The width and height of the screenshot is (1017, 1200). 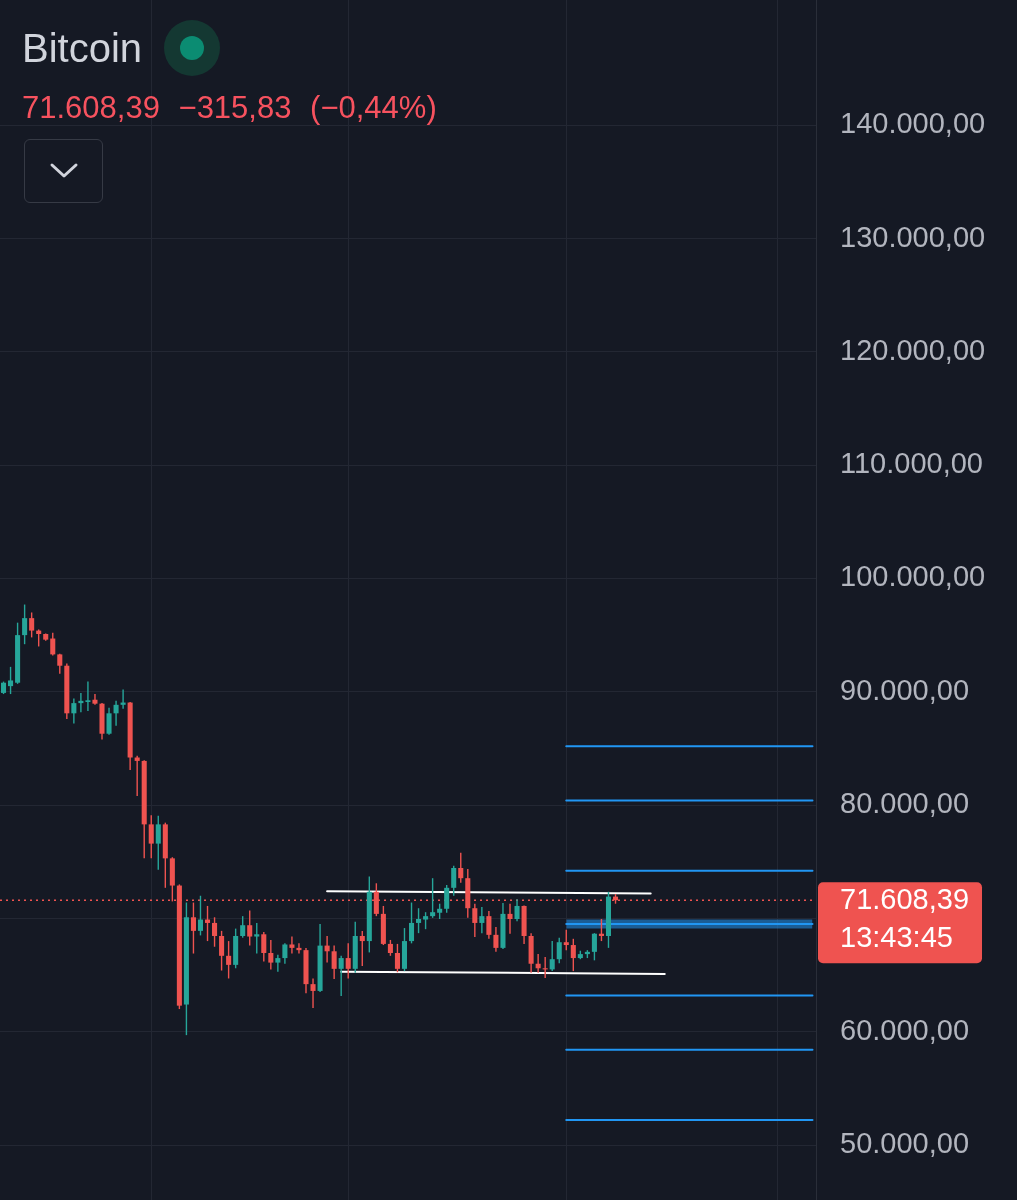 I want to click on text: 71.608,39 −315,83 (−0,44%), so click(x=229, y=107).